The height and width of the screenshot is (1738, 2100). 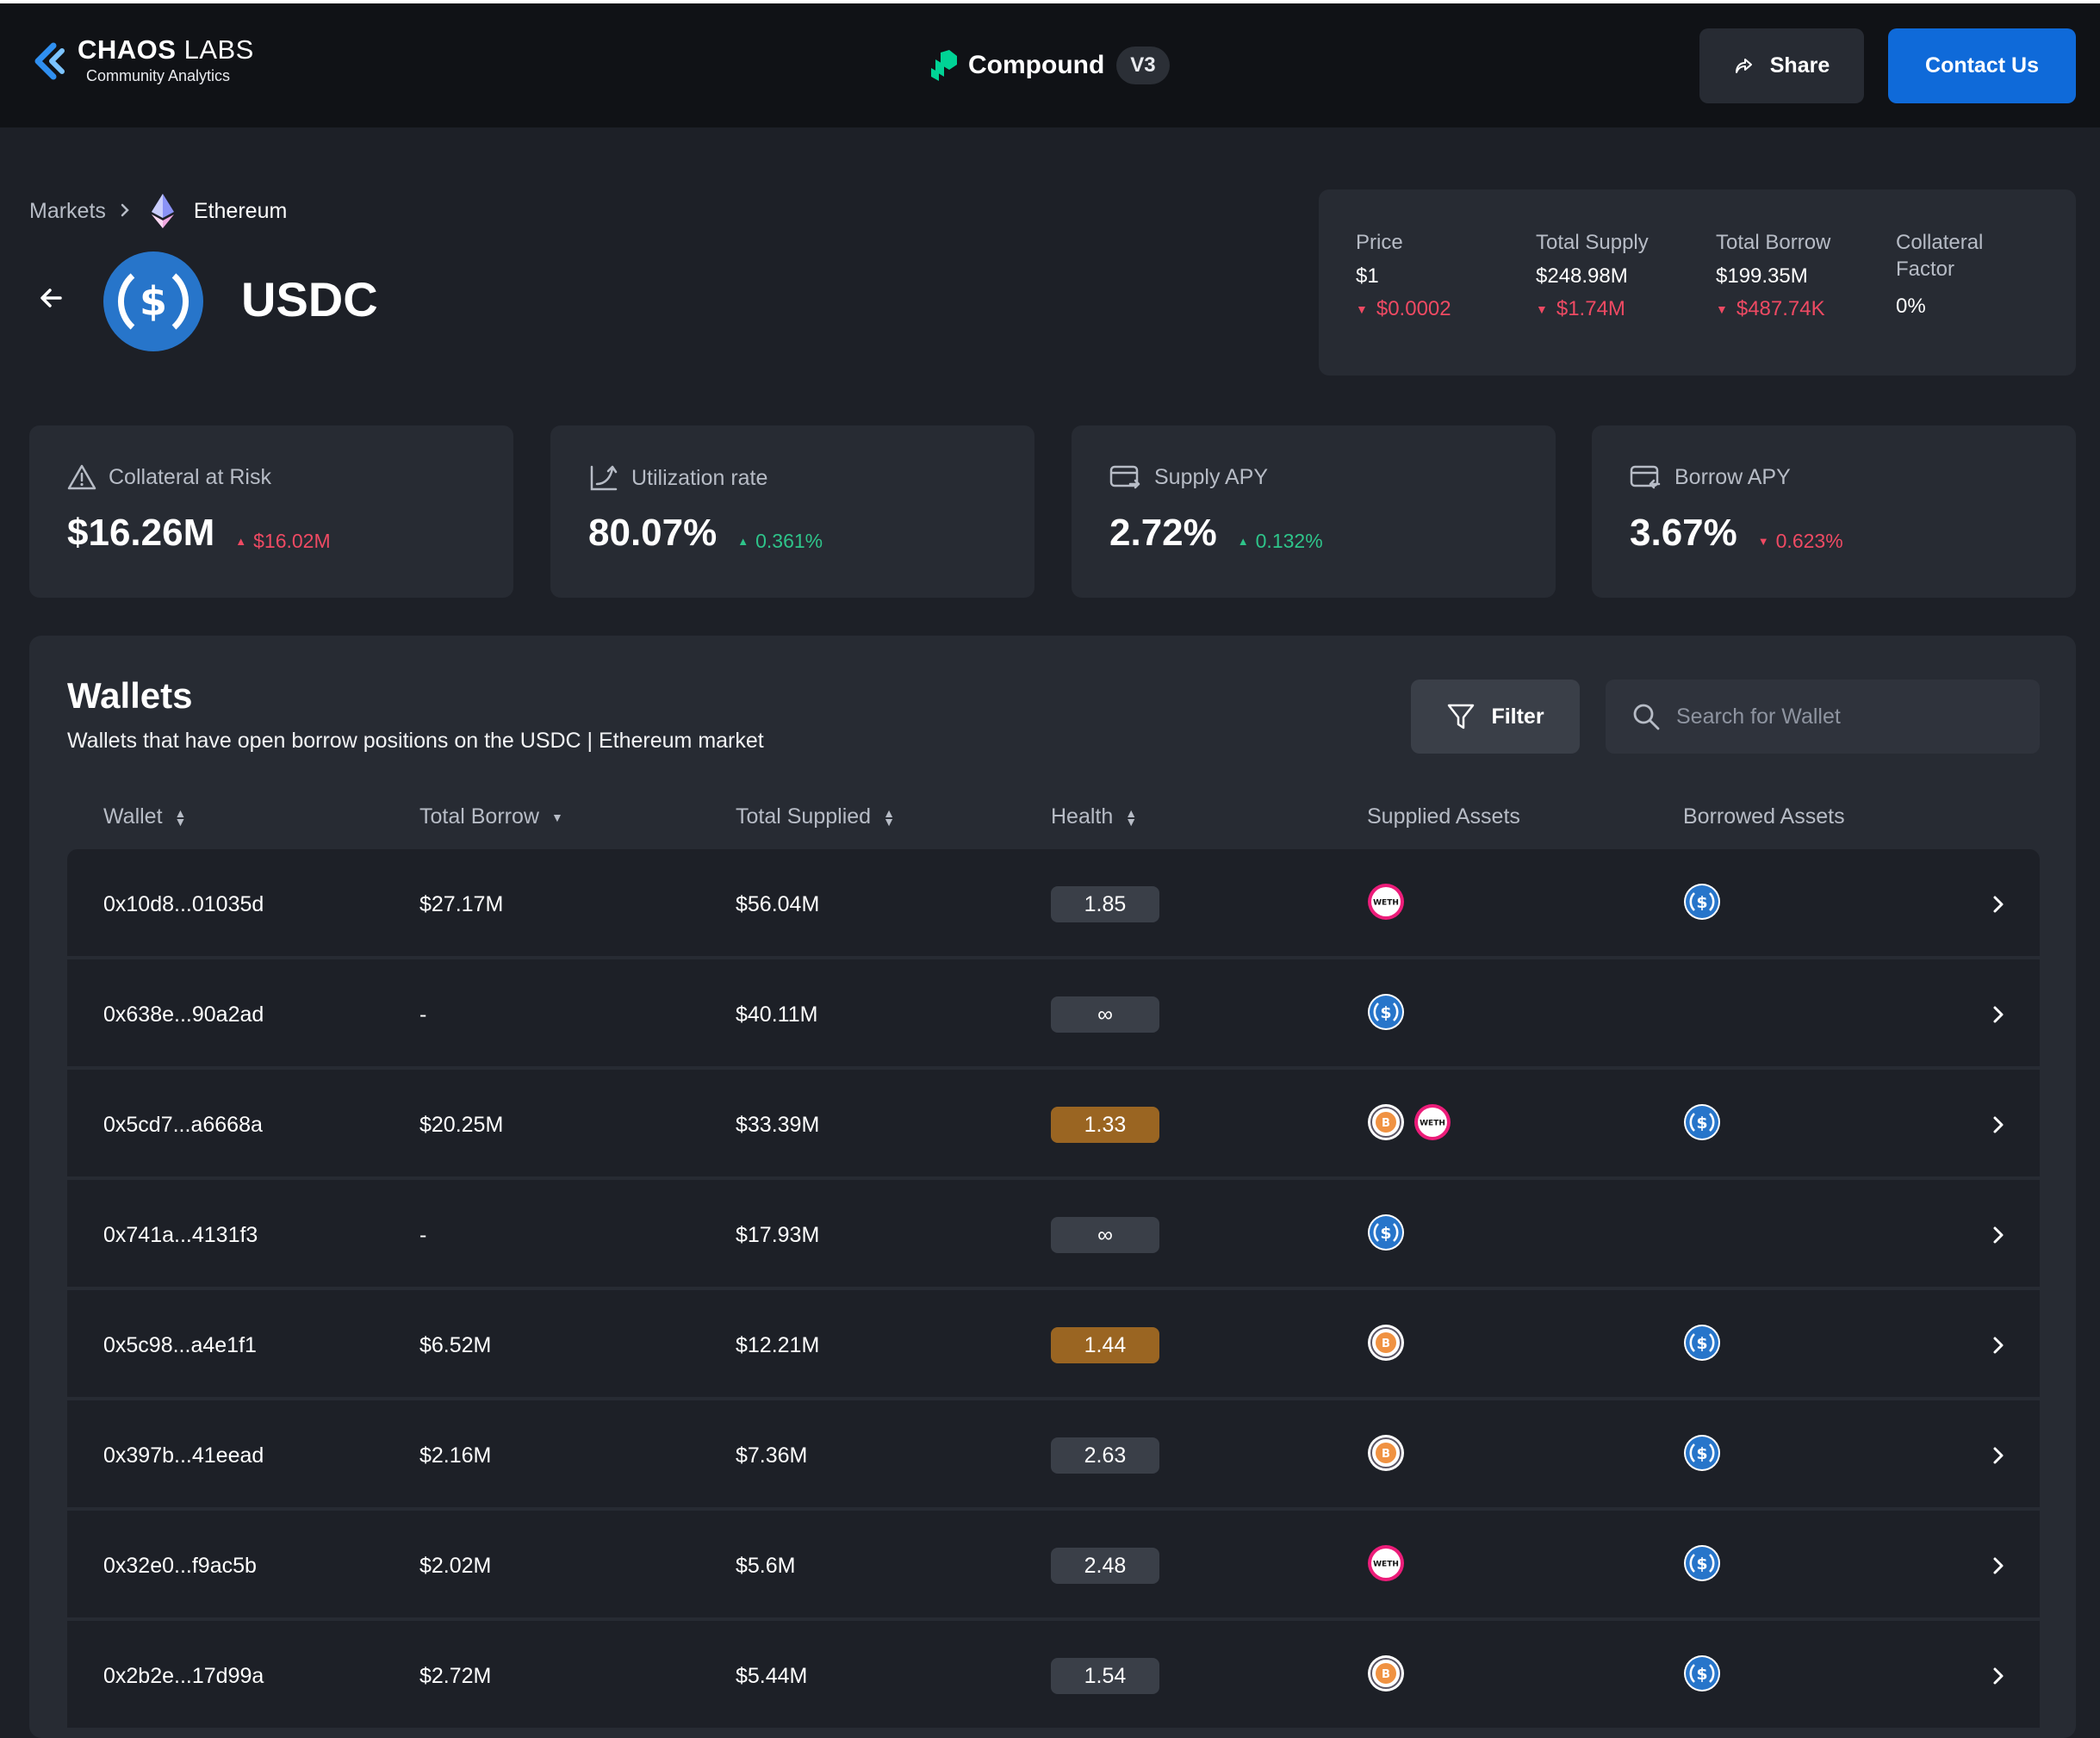 I want to click on search-box, so click(x=1823, y=717).